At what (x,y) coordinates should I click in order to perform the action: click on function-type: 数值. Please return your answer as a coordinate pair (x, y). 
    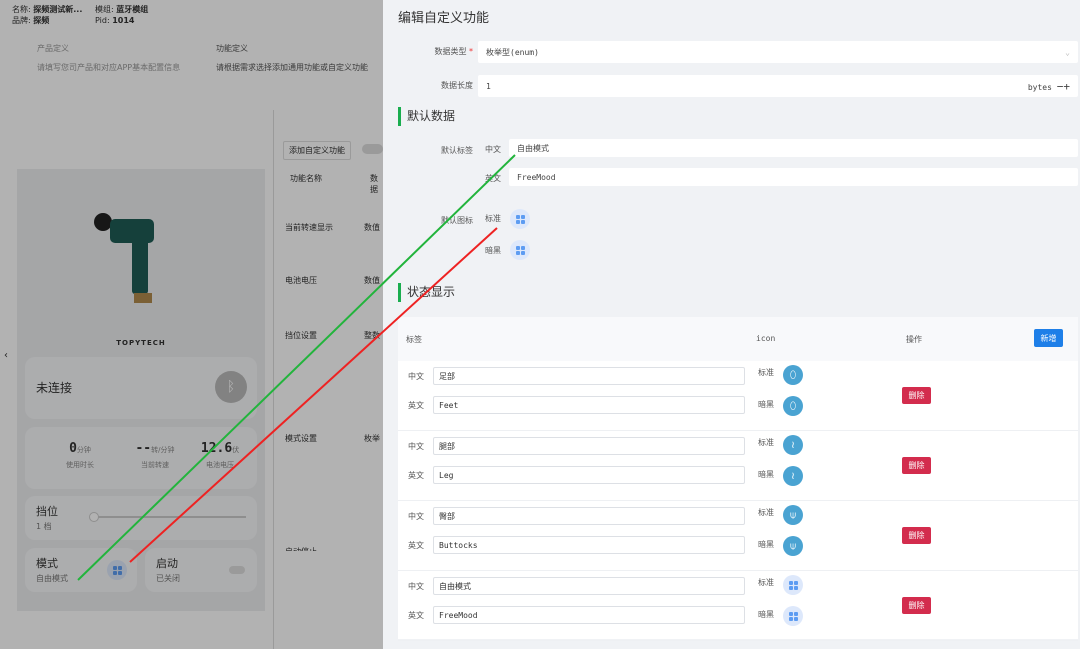
    Looking at the image, I should click on (372, 280).